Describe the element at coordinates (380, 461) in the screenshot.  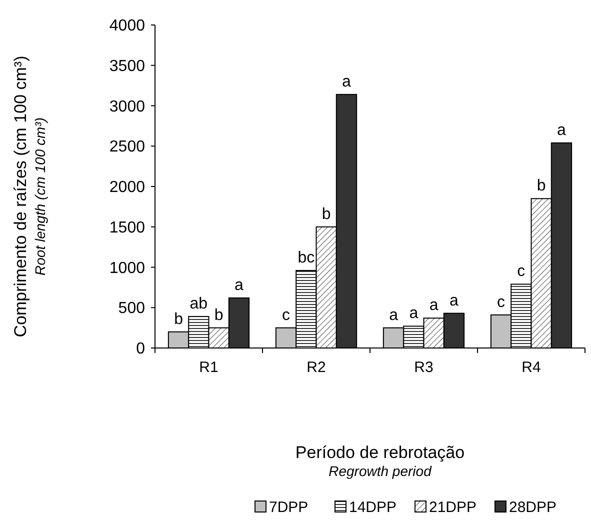
I see `x-axis-title: Período de rebrotação Regrowth period` at that location.